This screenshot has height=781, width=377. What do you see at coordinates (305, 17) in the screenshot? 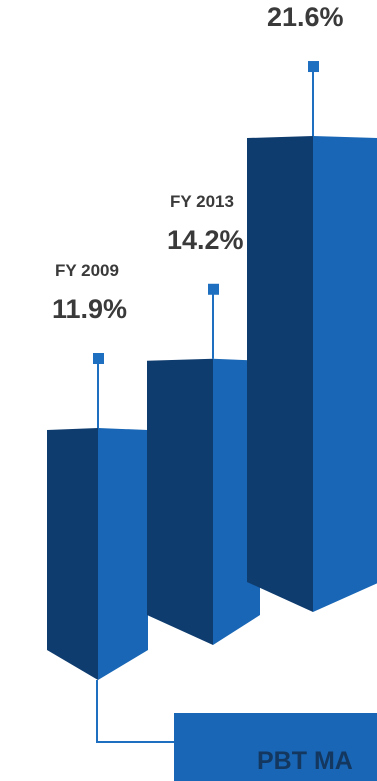
I see `value-label-fy-2017: 21.6%` at bounding box center [305, 17].